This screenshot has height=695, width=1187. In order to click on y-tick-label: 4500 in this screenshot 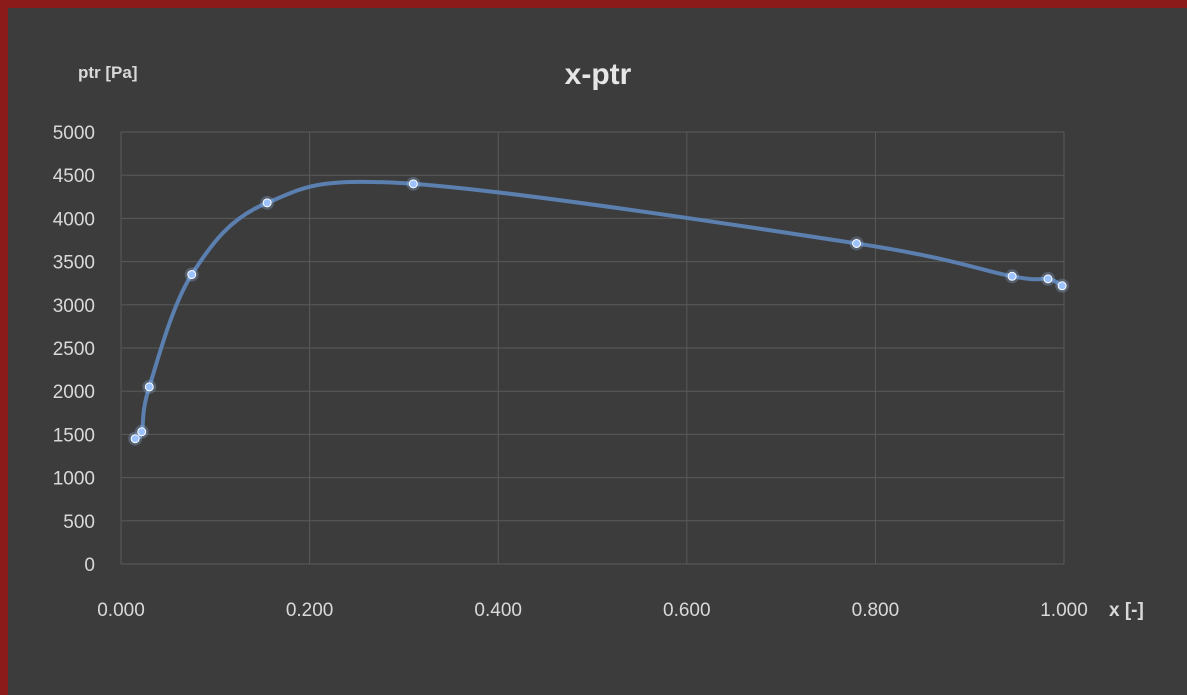, I will do `click(74, 176)`.